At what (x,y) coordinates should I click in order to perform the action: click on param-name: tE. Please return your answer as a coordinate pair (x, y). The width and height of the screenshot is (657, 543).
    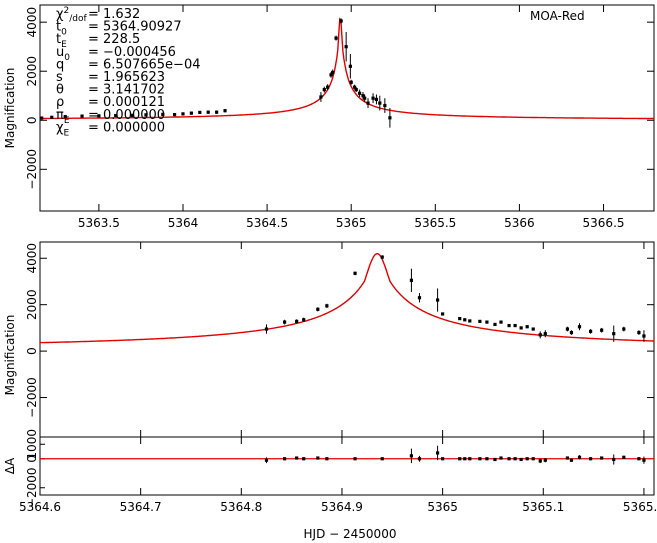
    Looking at the image, I should click on (61, 41).